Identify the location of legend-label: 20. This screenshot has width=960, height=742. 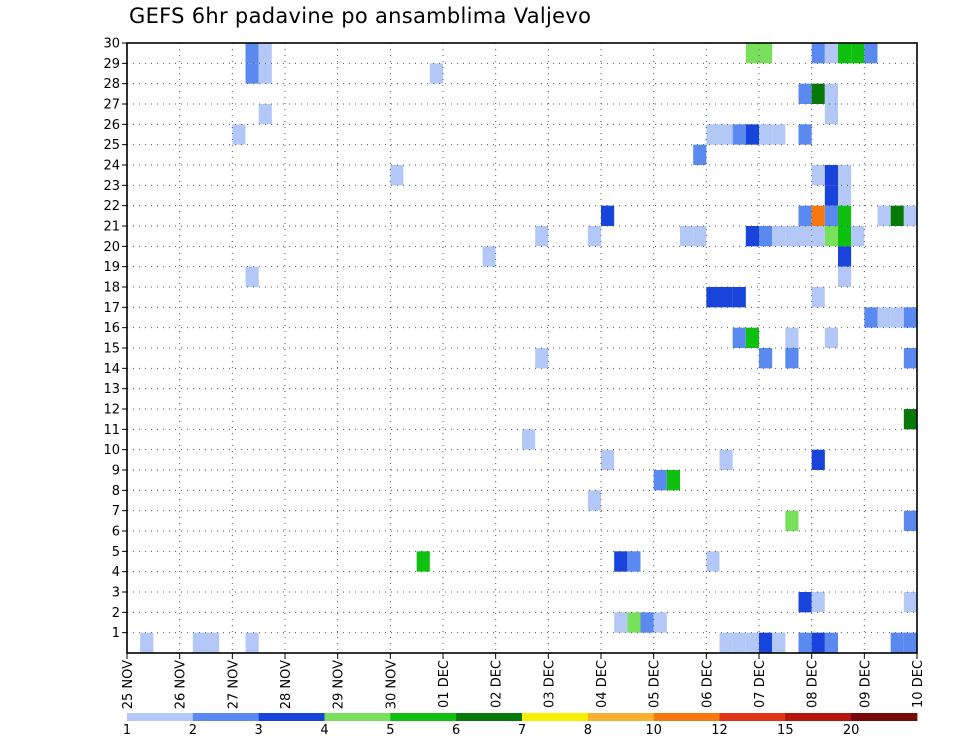
(851, 730).